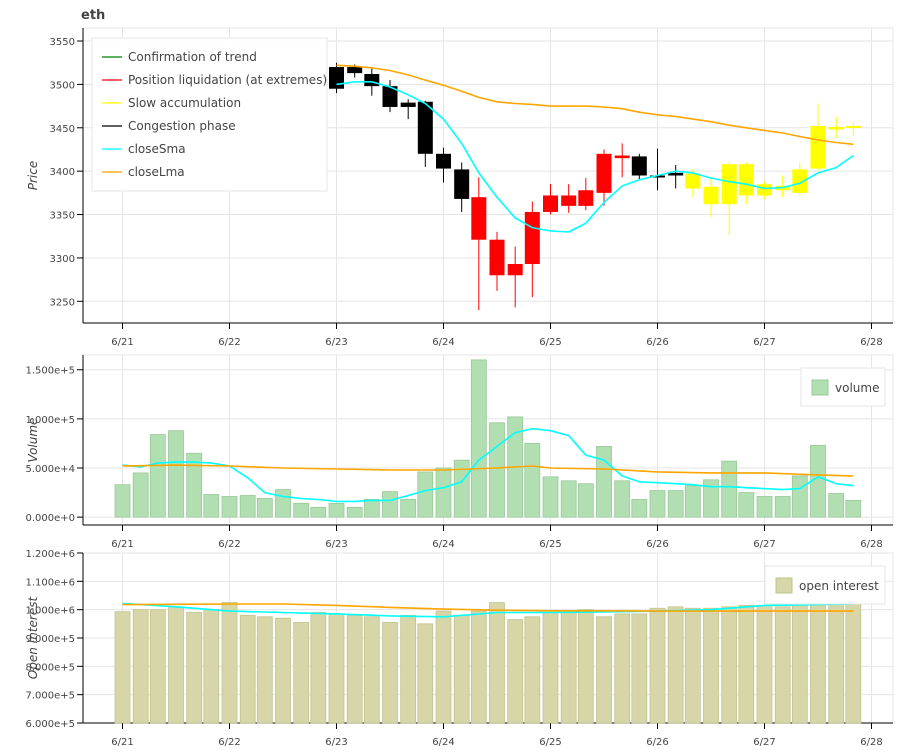 The image size is (900, 750). Describe the element at coordinates (784, 585) in the screenshot. I see `legend-swatch` at that location.